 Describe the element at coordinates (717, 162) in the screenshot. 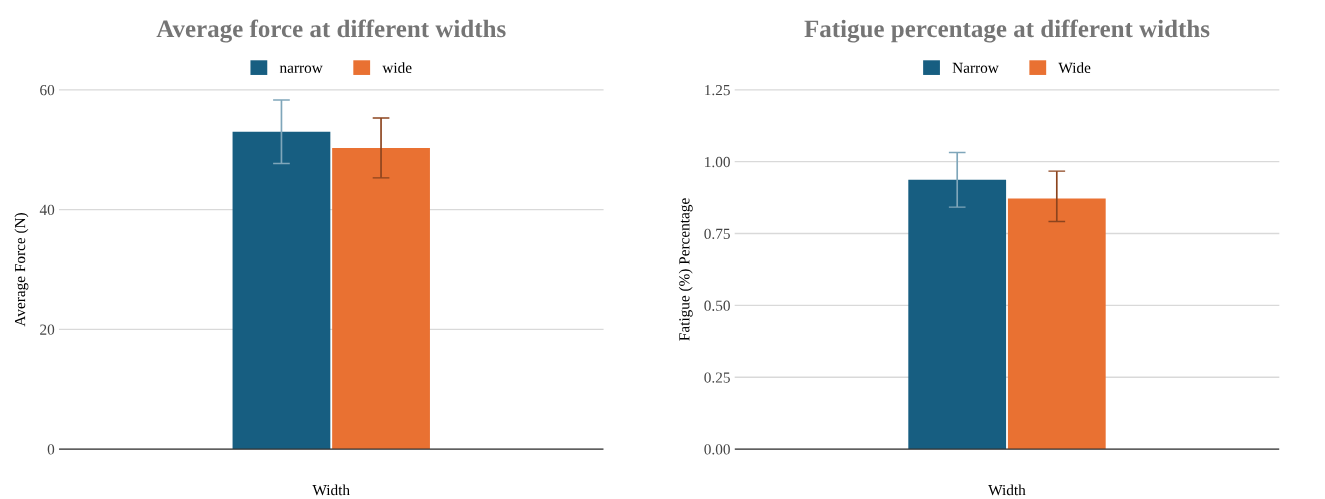

I see `y-tick-label: 1.00` at that location.